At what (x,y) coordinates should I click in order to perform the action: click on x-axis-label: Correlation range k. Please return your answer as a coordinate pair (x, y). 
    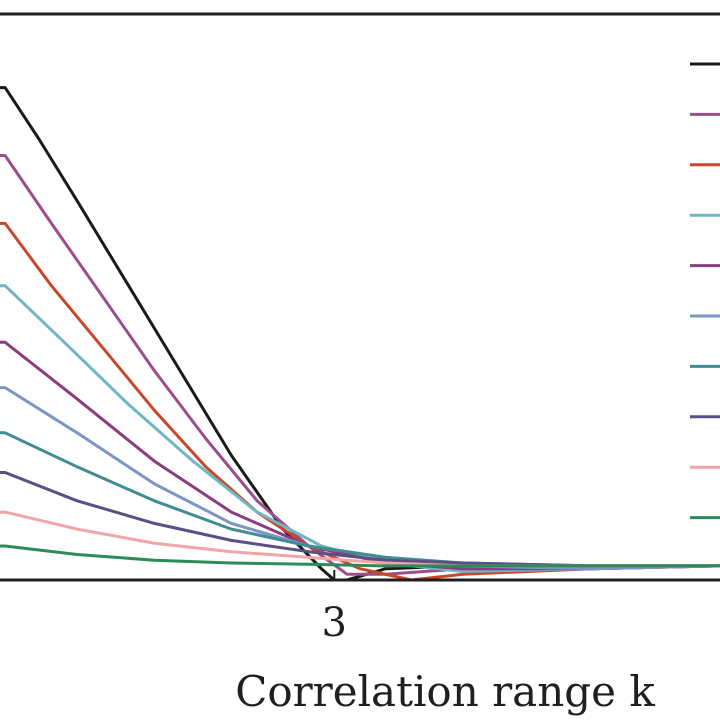
    Looking at the image, I should click on (445, 691).